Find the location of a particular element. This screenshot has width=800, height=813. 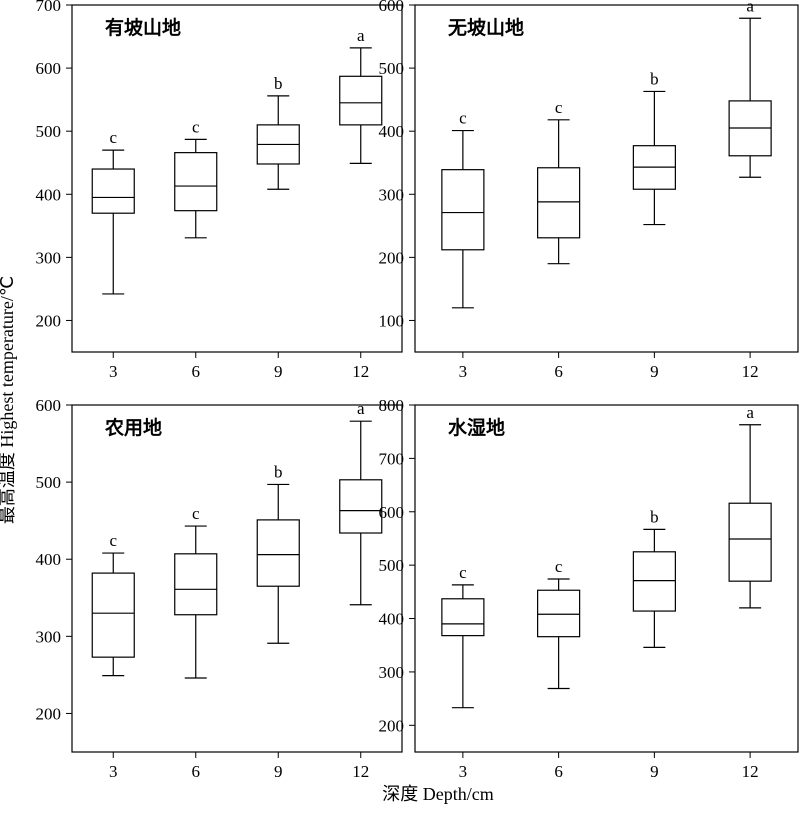

panel-title: 无坡山地 is located at coordinates (486, 27).